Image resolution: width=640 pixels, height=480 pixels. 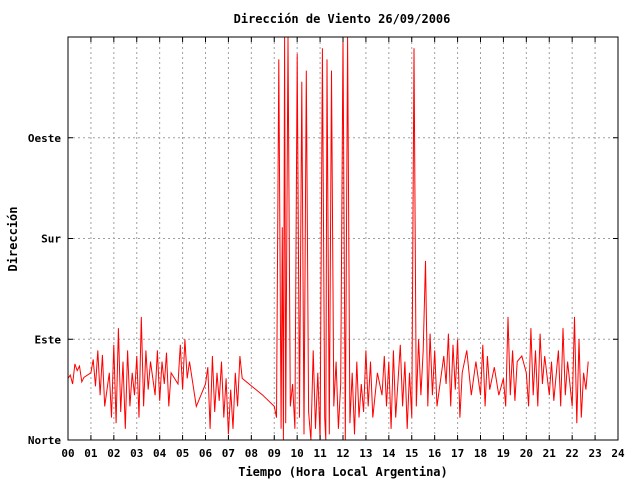 I want to click on x-tick-label: 03, so click(x=136, y=453).